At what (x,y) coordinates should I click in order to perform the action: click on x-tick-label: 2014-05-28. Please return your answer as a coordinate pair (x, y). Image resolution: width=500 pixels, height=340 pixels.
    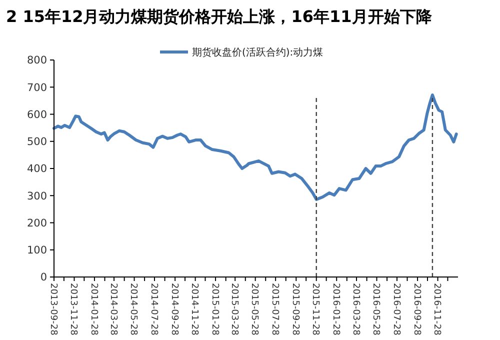
    Looking at the image, I should click on (133, 309).